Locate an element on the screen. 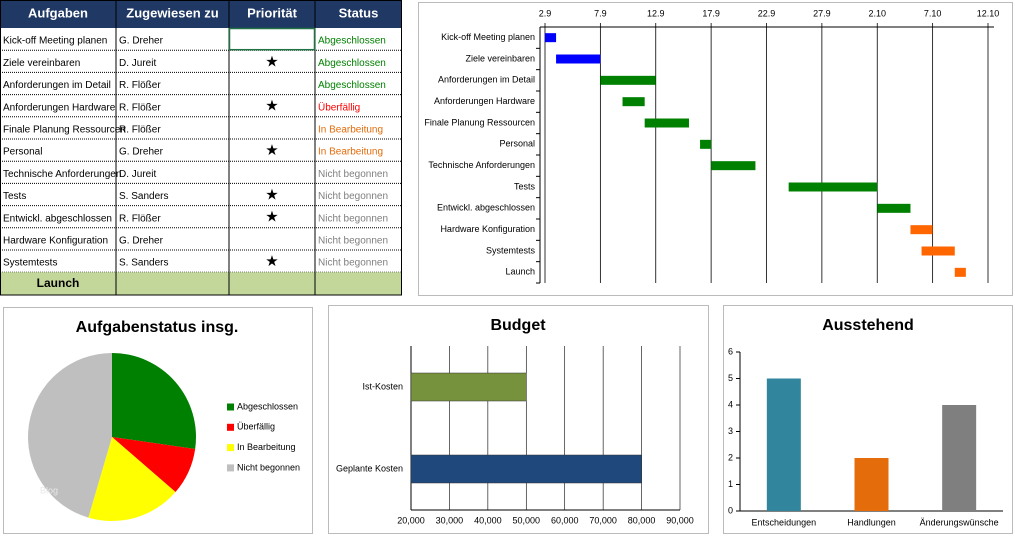 This screenshot has width=1015, height=536. x-tick-label: 2.10 is located at coordinates (877, 13).